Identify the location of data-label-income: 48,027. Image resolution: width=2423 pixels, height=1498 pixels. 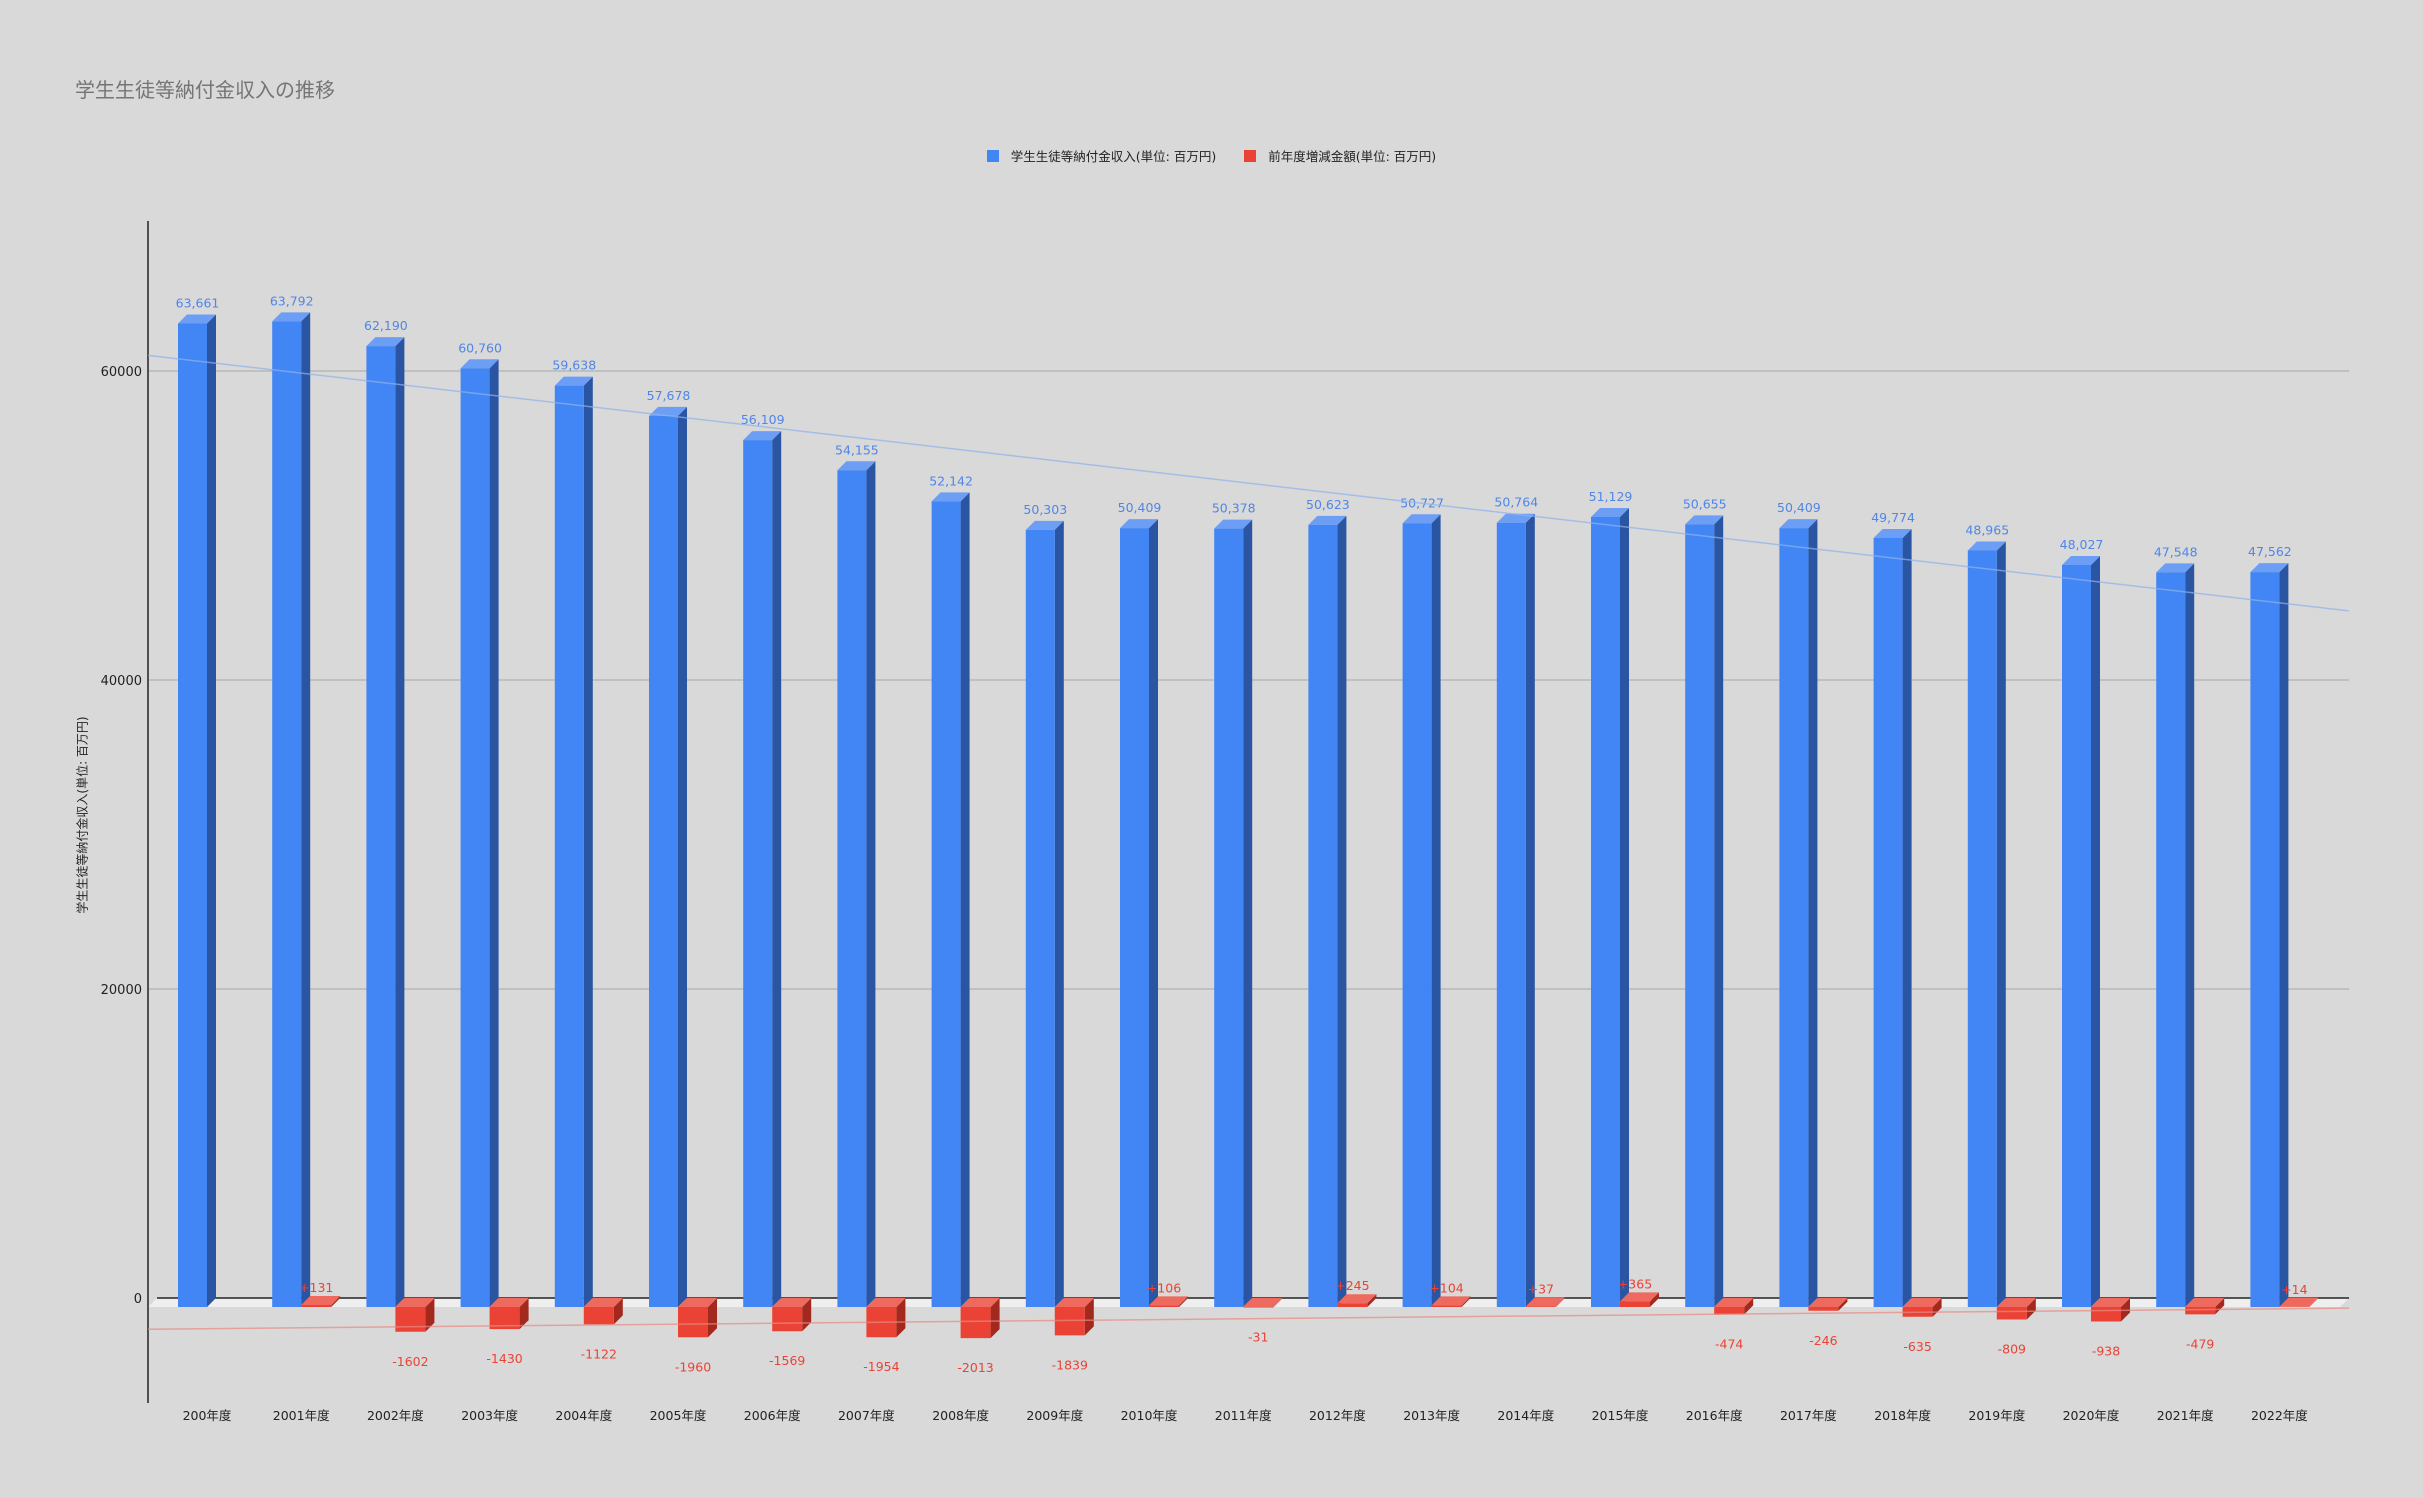
(2082, 544).